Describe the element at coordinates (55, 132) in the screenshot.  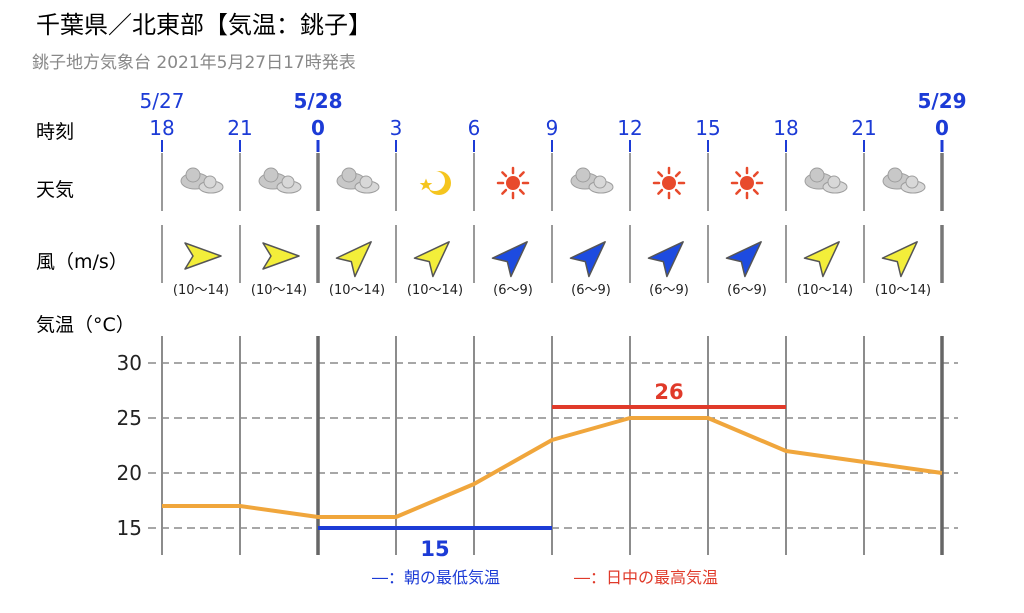
I see `row-label-time: 時刻` at that location.